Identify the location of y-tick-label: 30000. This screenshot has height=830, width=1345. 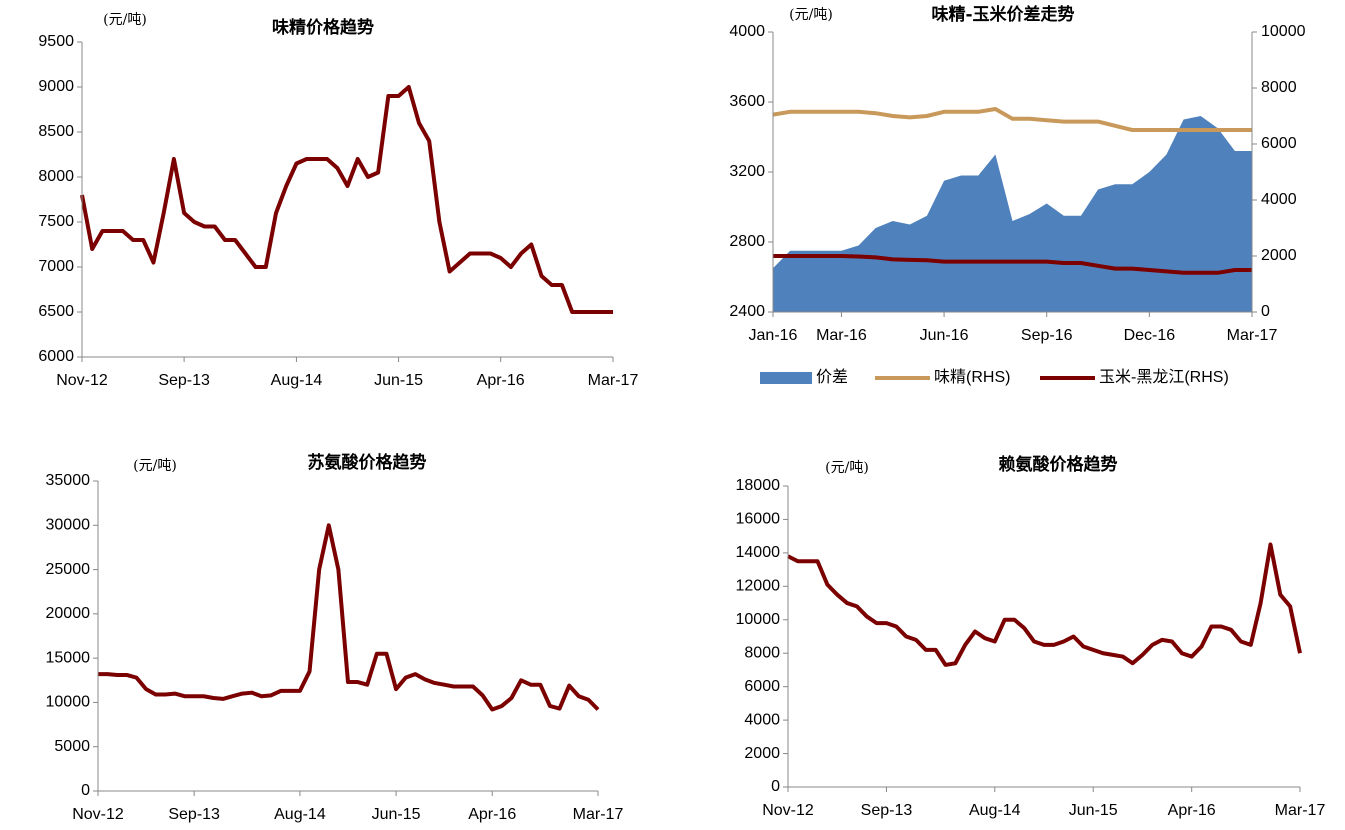
(68, 525).